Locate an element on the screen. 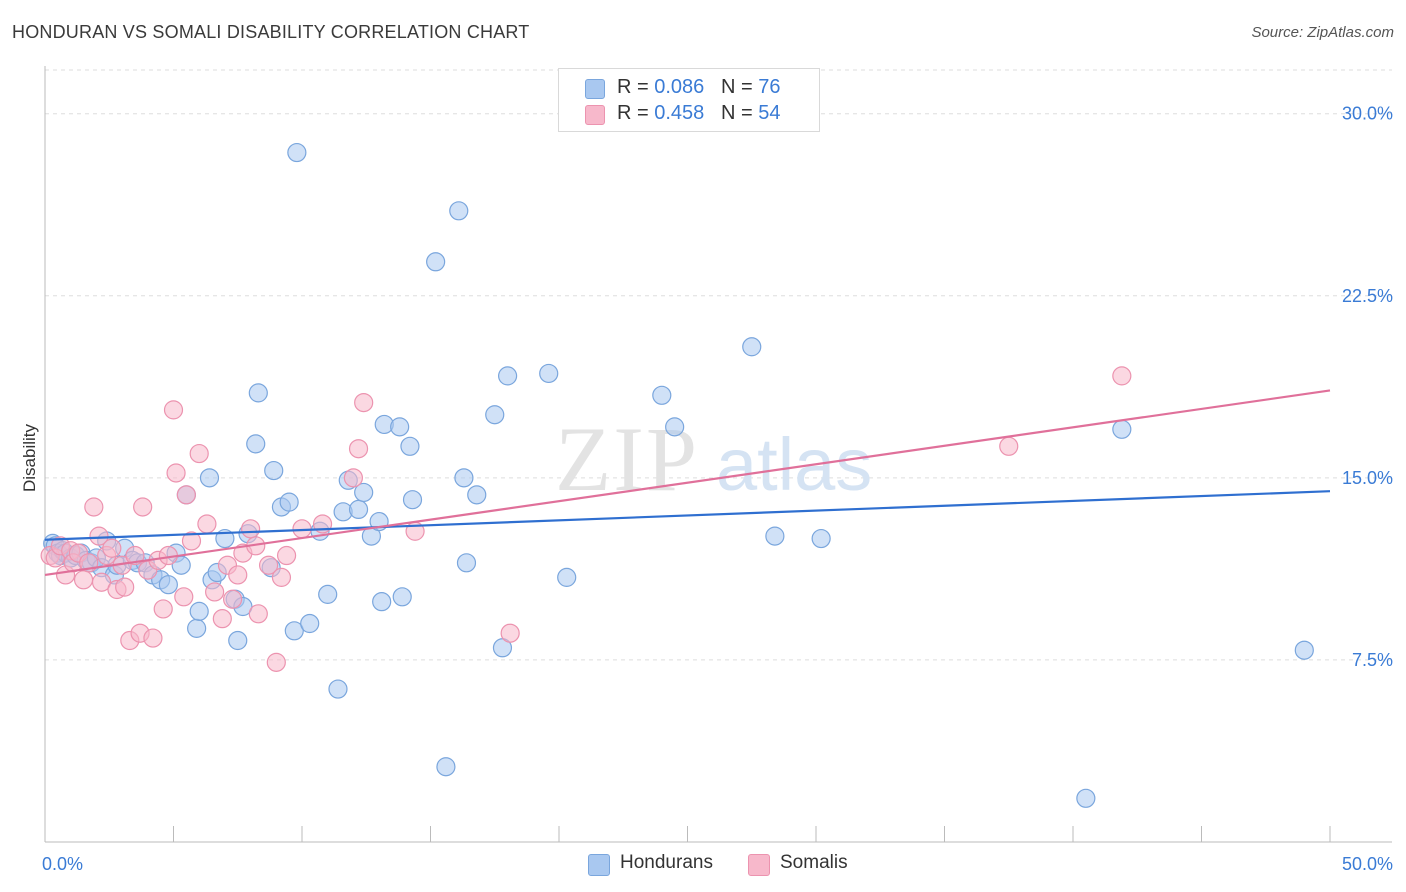  y-tick-label: 7.5% is located at coordinates (1372, 660).